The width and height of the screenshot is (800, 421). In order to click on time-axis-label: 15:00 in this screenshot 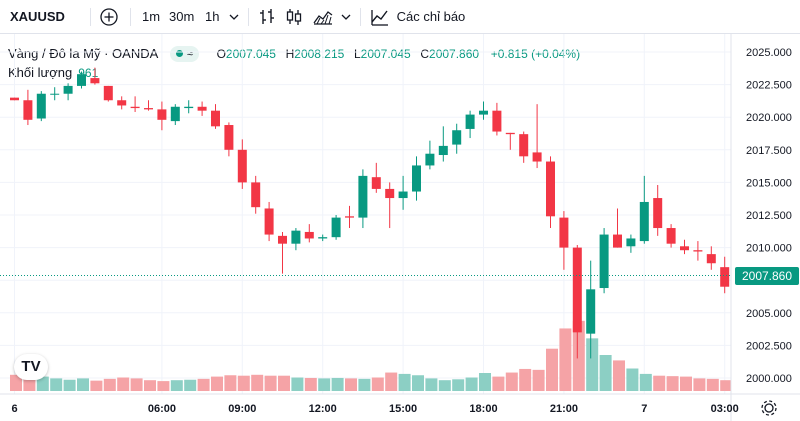, I will do `click(403, 409)`.